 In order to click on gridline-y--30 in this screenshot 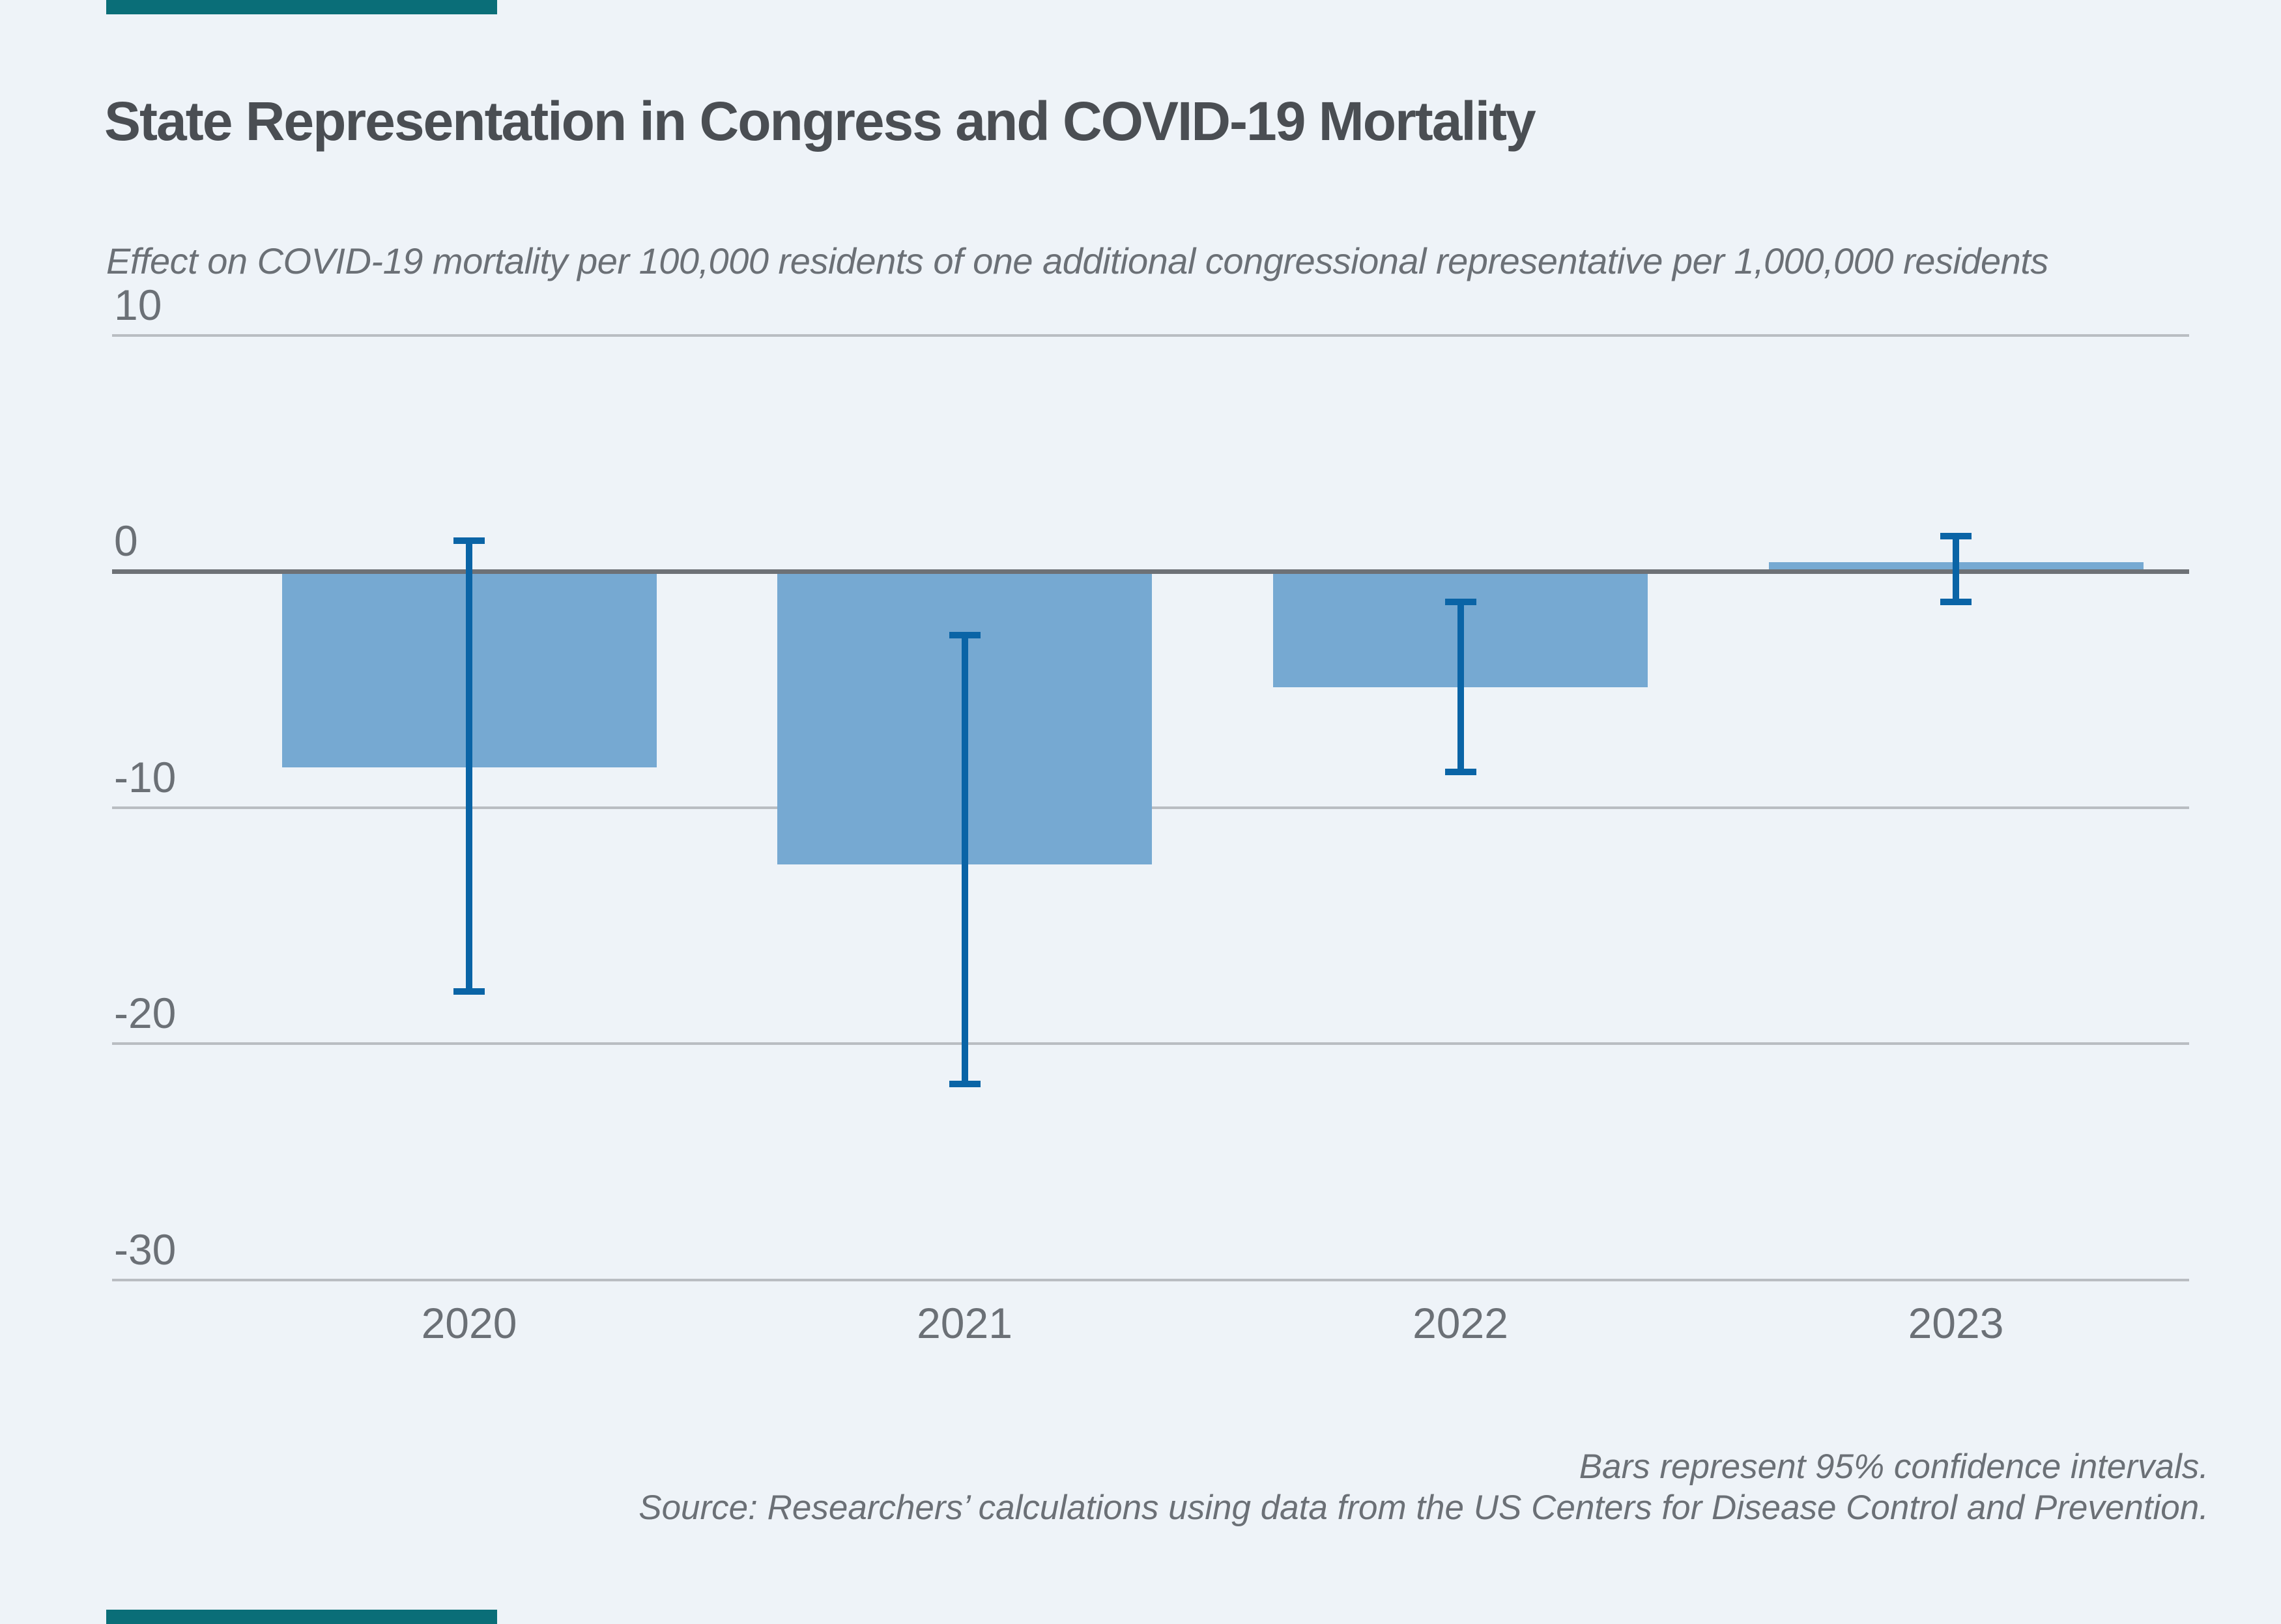, I will do `click(1150, 1279)`.